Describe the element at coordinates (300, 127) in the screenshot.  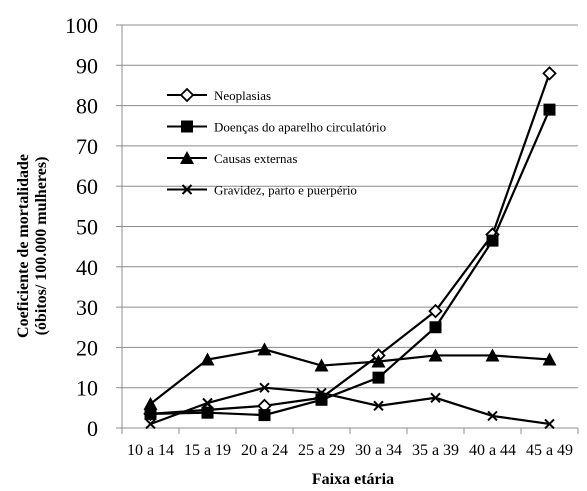
I see `legend-label: Doenças do aparelho circulatório` at that location.